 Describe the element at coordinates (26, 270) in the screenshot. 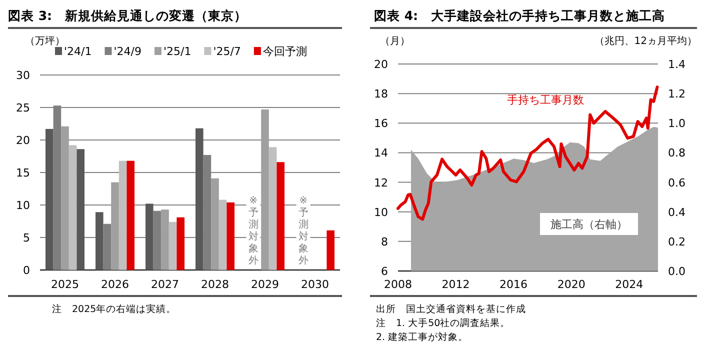

I see `y-tick-label: 0` at that location.